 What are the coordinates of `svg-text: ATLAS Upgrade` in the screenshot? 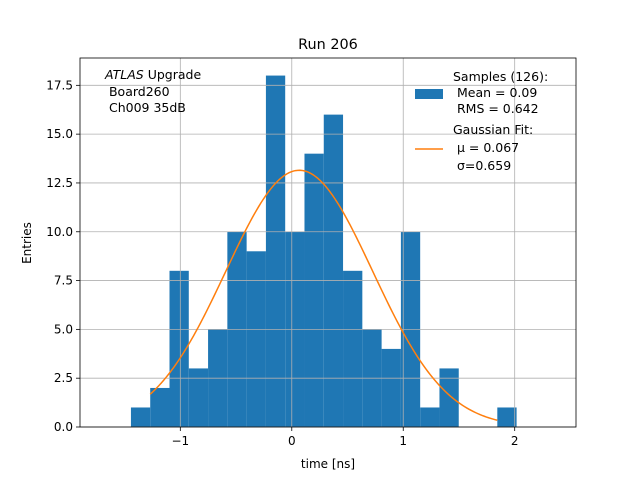 It's located at (152, 74).